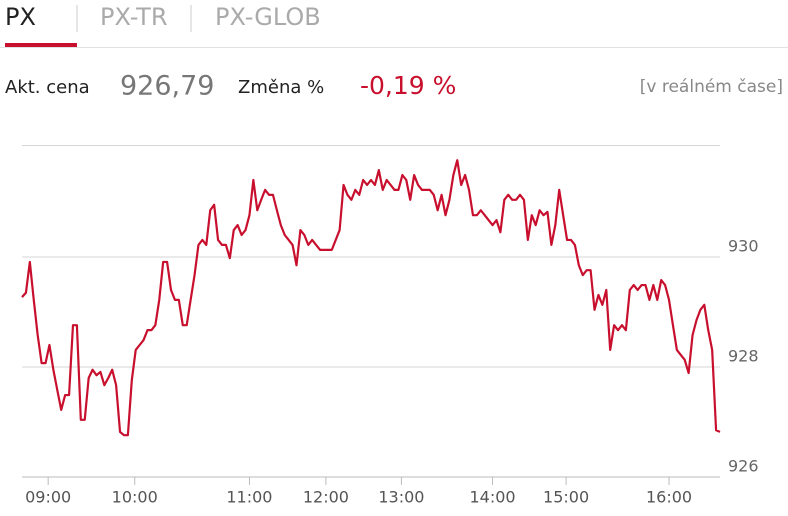 Image resolution: width=788 pixels, height=516 pixels. I want to click on x-tick-label: 14:00, so click(493, 497).